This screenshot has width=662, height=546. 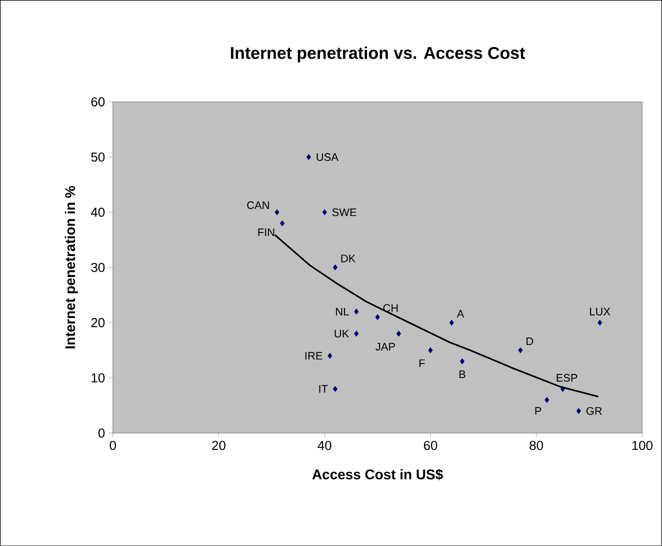 I want to click on annotation: ESP, so click(x=567, y=378).